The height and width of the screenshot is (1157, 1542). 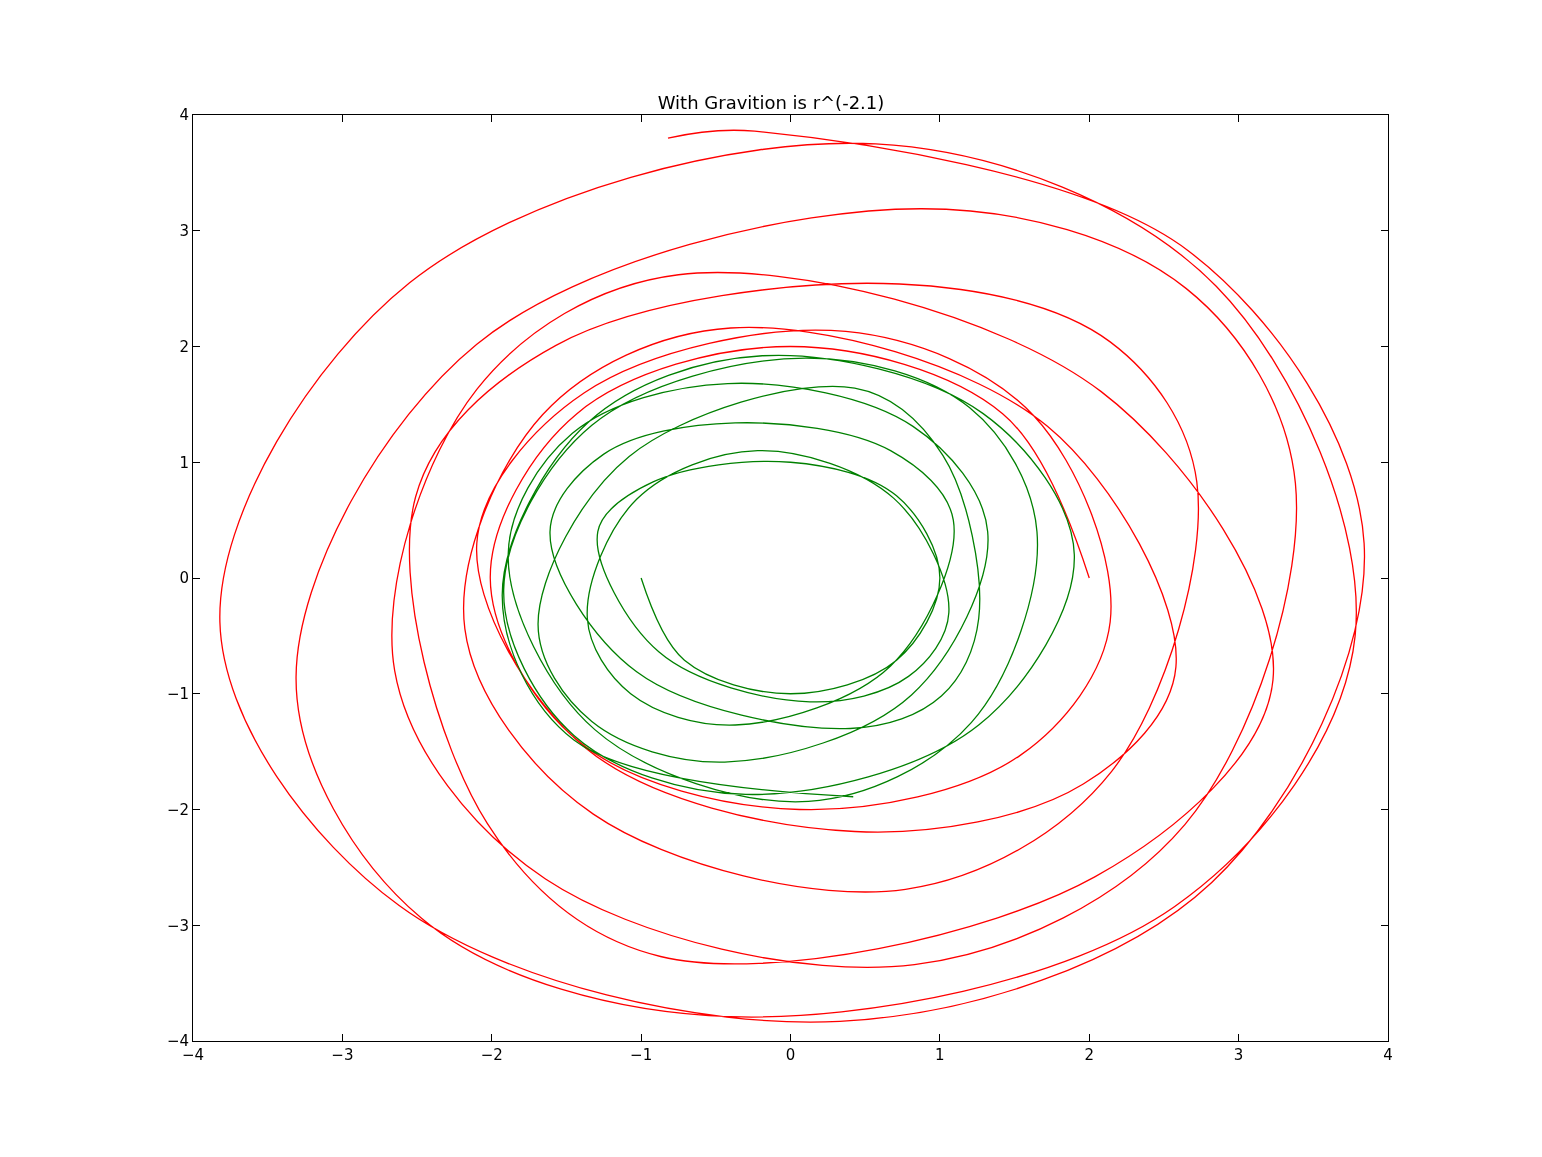 I want to click on y-tick-label: 1, so click(x=184, y=462).